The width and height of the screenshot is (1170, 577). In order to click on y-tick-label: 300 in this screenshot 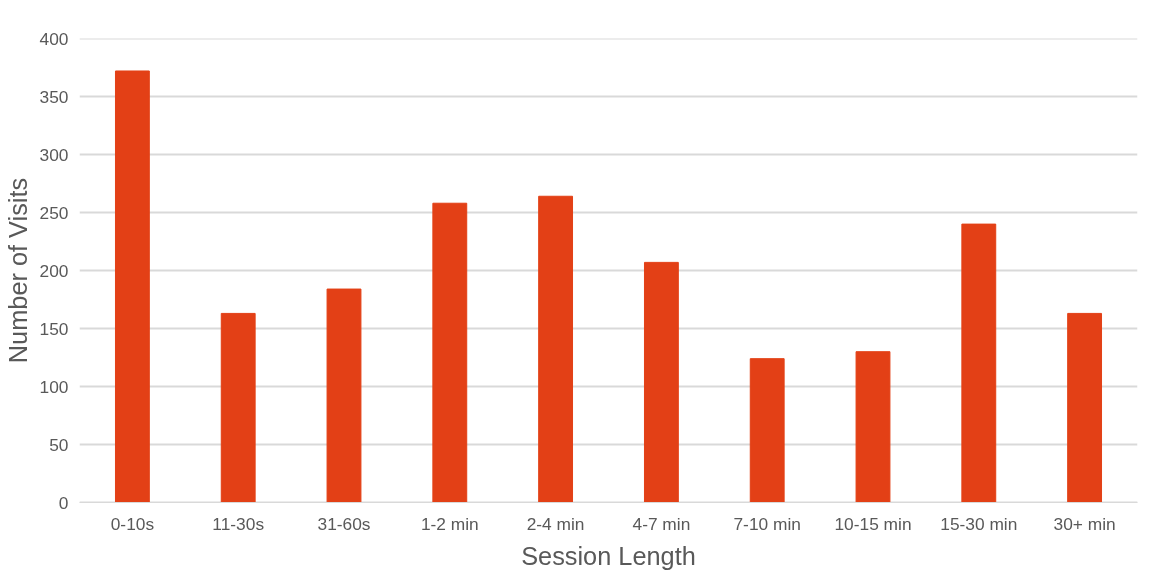, I will do `click(54, 154)`.